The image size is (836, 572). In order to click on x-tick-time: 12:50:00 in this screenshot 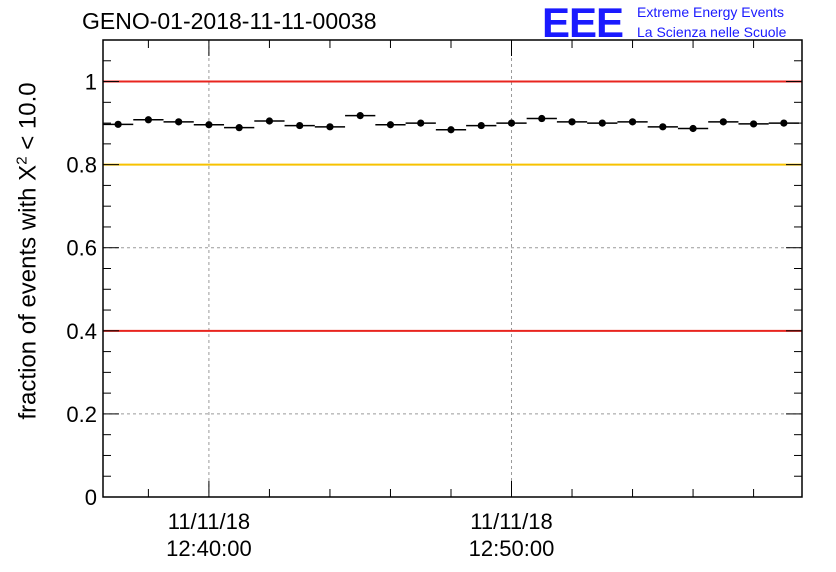, I will do `click(511, 548)`.